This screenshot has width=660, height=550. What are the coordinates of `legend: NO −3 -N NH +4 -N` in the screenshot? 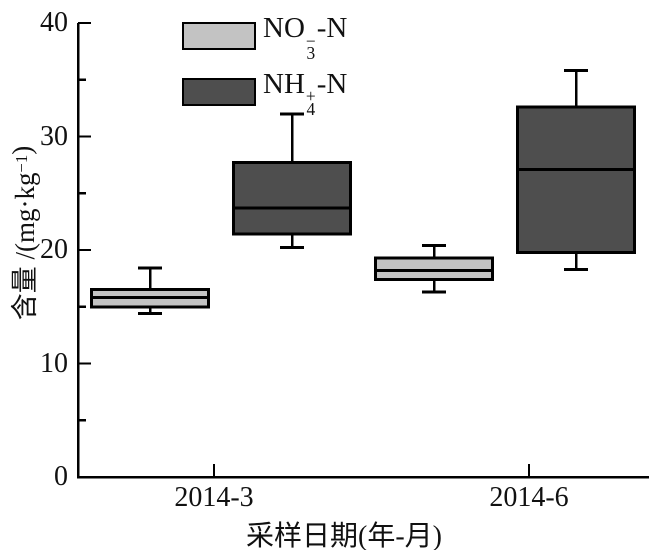 It's located at (264, 68).